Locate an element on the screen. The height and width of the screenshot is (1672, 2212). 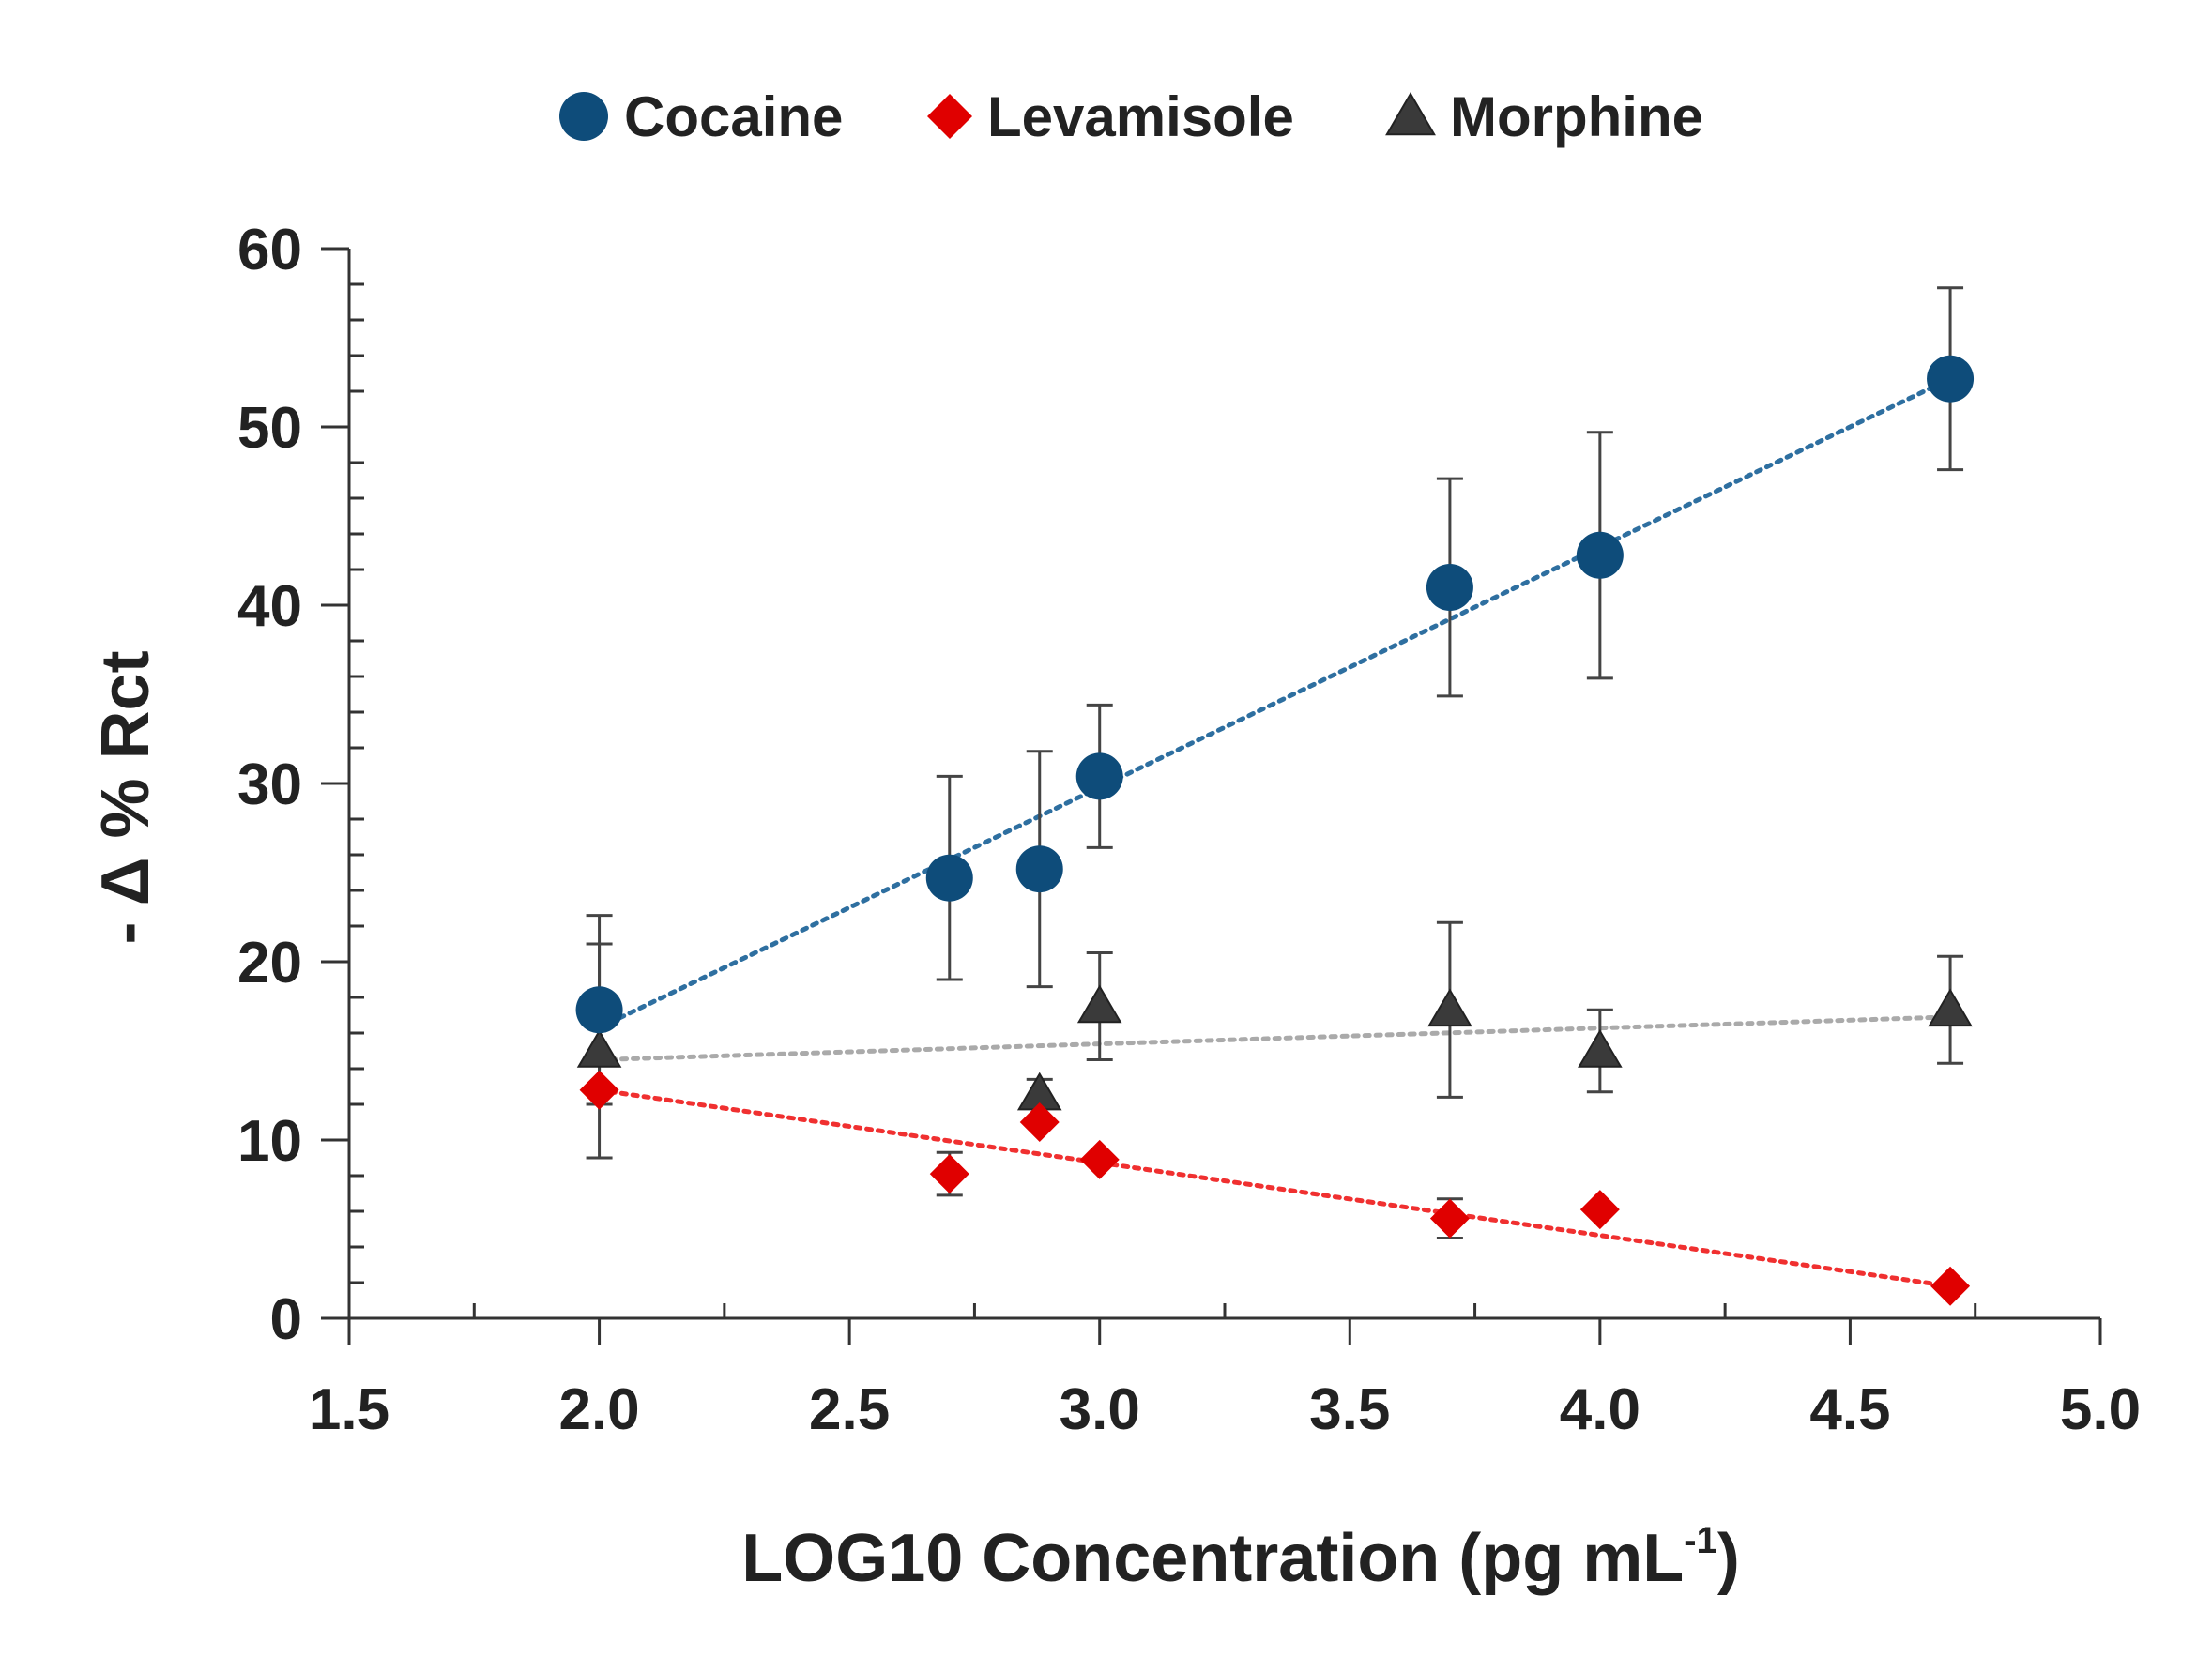
y-tick-label: 0 is located at coordinates (286, 1319).